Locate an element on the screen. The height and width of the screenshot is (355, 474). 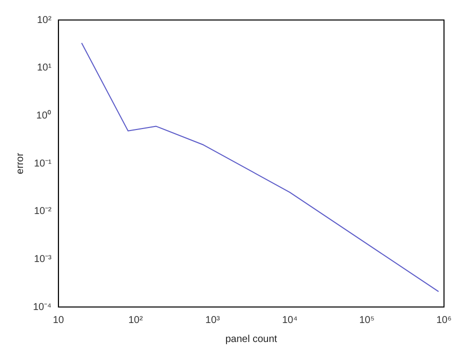
x-axis-title: panel count is located at coordinates (251, 339).